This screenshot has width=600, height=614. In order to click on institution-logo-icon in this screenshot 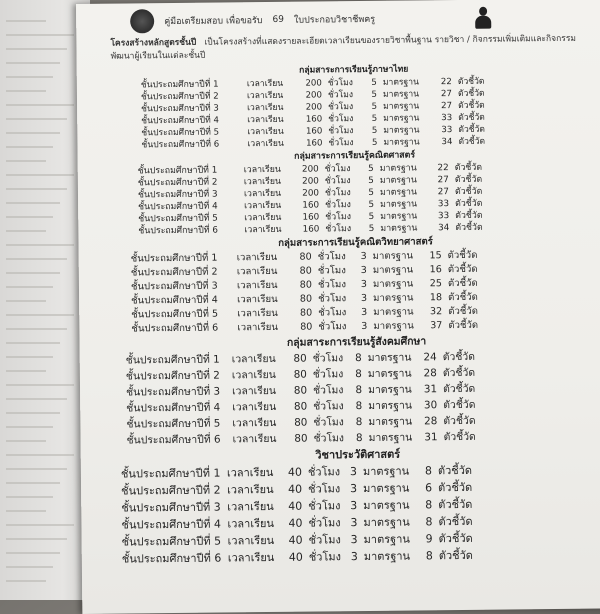, I will do `click(142, 21)`.